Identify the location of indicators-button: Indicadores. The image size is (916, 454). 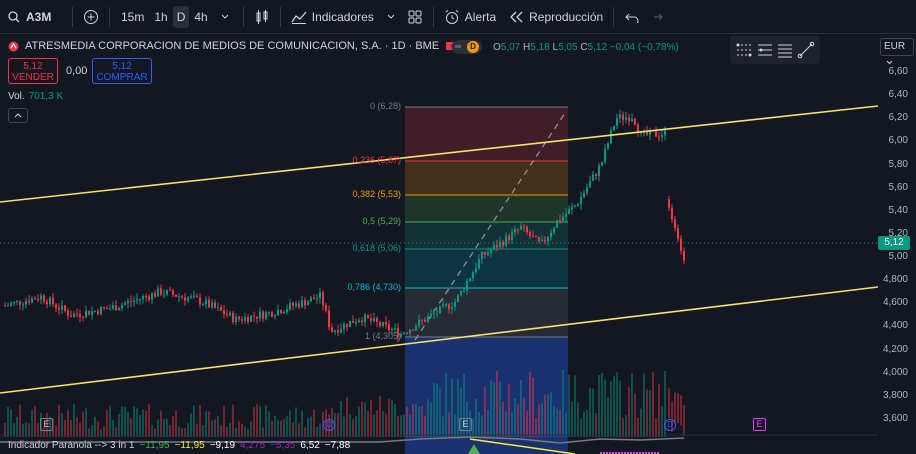
(343, 17).